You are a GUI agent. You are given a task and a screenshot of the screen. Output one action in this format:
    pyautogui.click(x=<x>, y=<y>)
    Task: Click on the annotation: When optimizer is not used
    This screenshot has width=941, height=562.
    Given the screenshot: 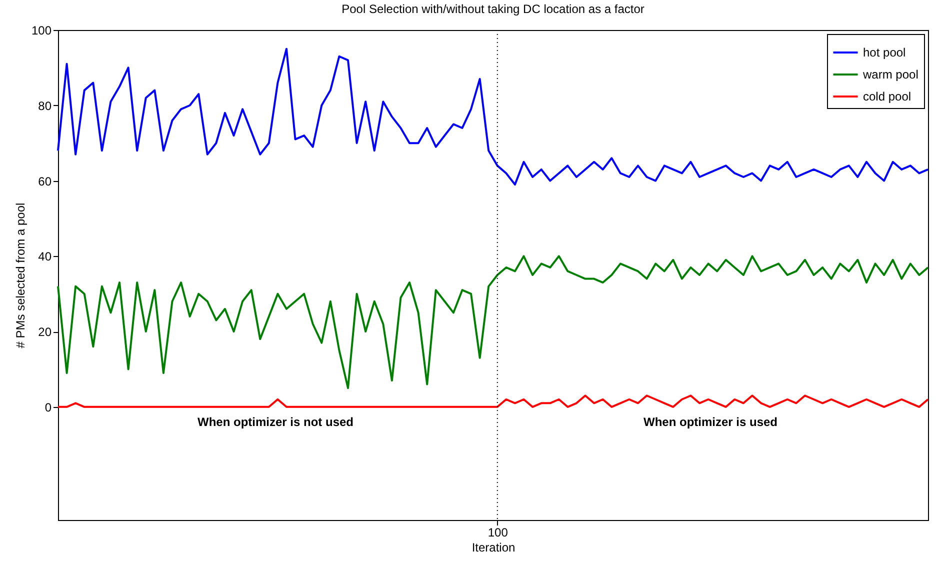 What is the action you would take?
    pyautogui.click(x=275, y=422)
    